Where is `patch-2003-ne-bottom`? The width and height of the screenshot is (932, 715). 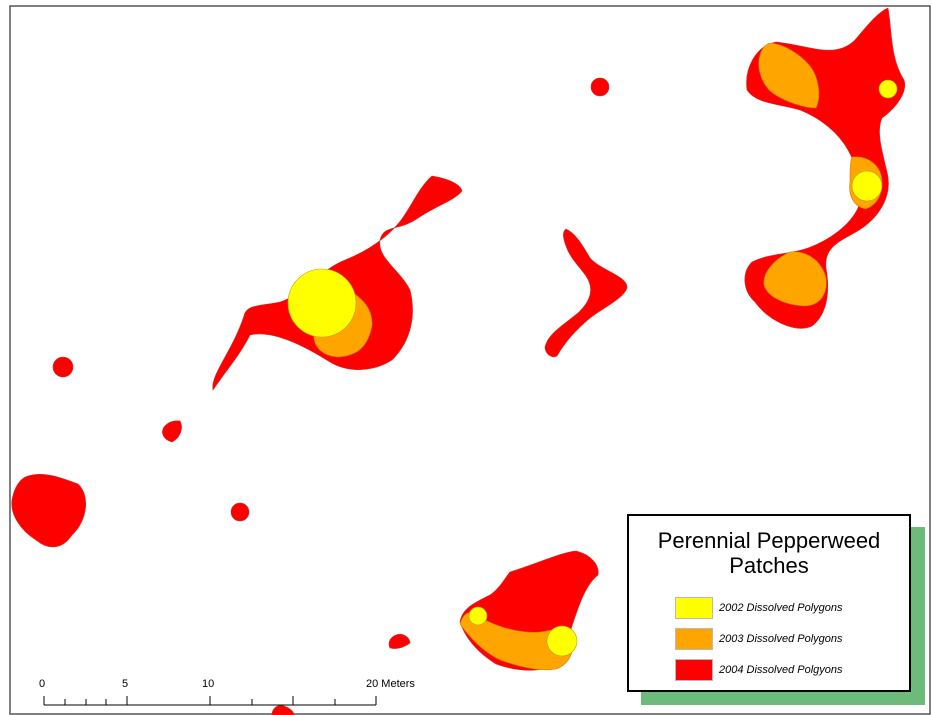
patch-2003-ne-bottom is located at coordinates (795, 279).